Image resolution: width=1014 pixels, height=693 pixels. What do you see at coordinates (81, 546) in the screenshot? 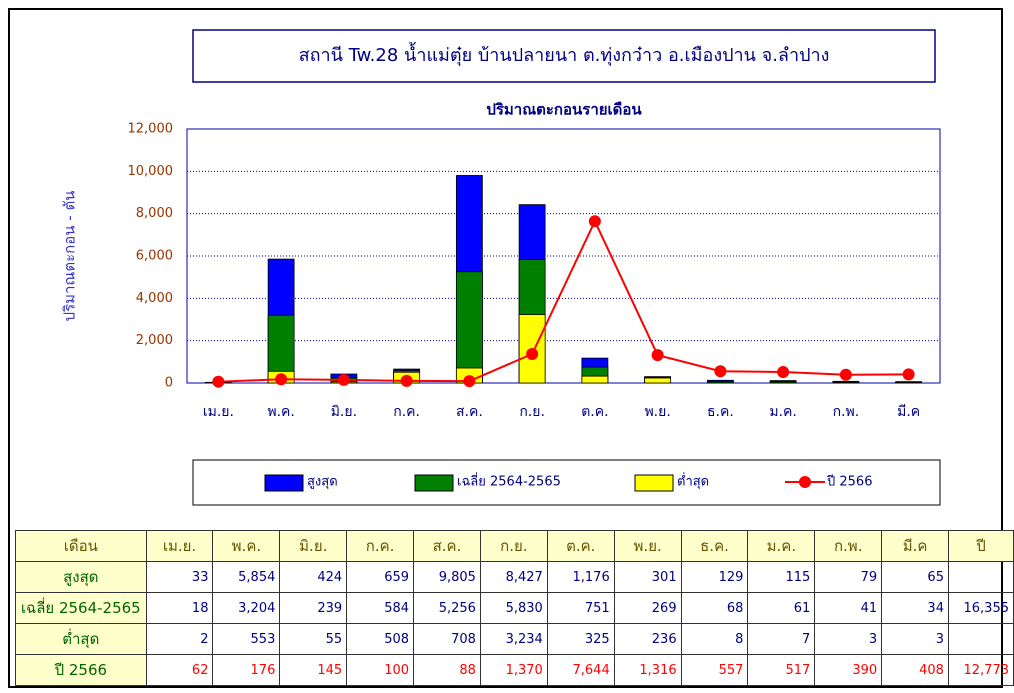
I see `table-cell: เดือน` at bounding box center [81, 546].